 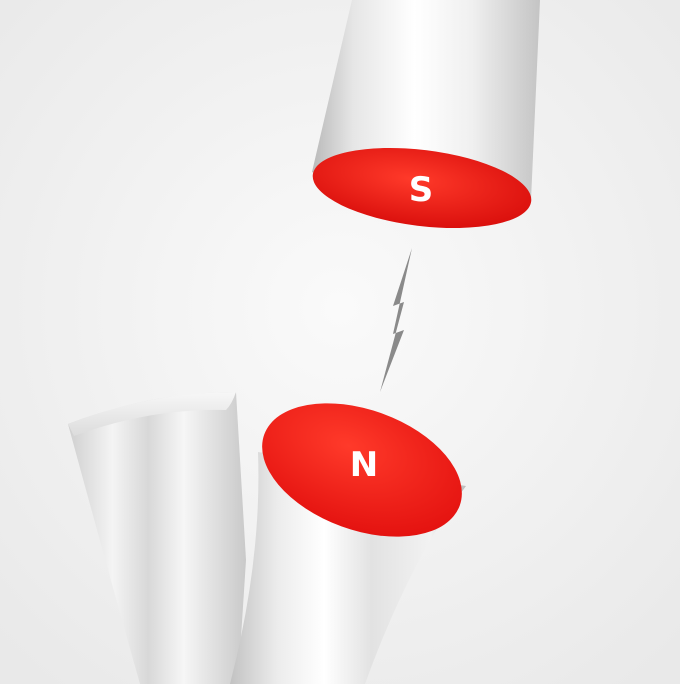 I want to click on back-magnet-body, so click(x=157, y=538).